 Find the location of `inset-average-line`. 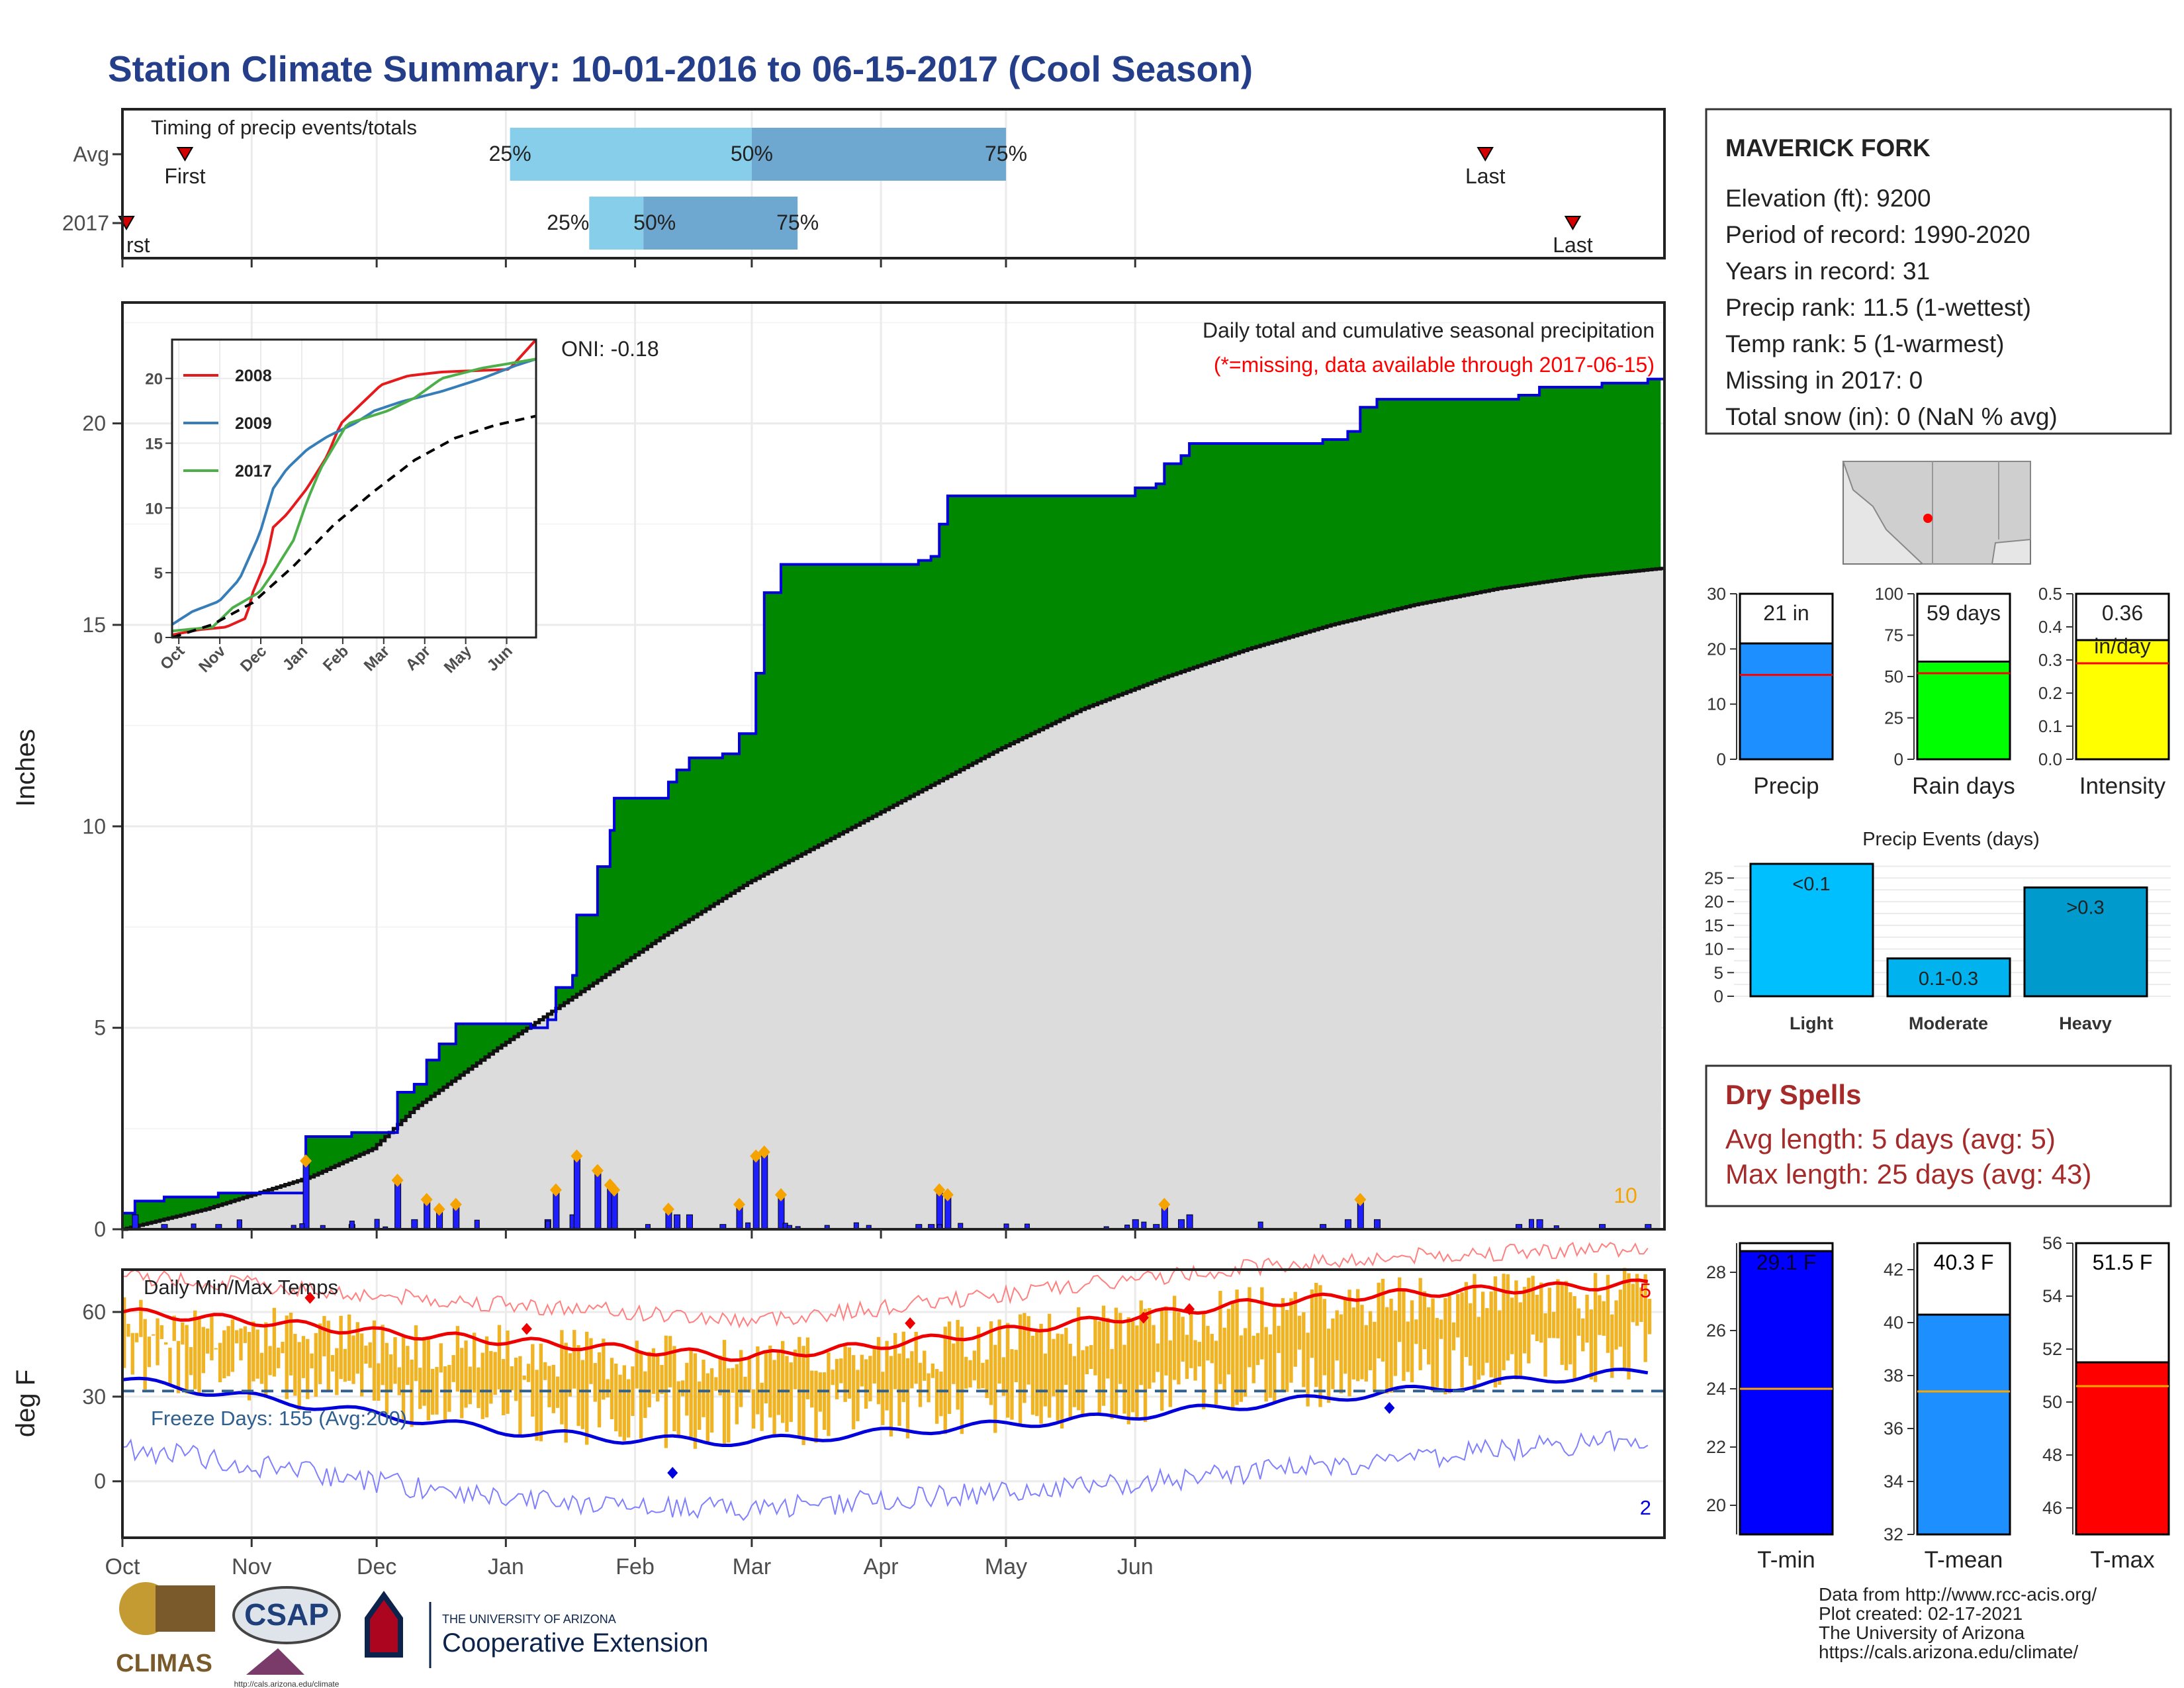

inset-average-line is located at coordinates (354, 526).